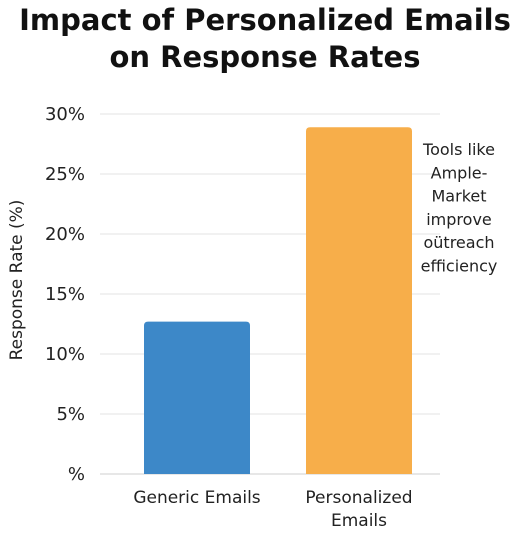  What do you see at coordinates (458, 149) in the screenshot?
I see `annotation-line: Tools like` at bounding box center [458, 149].